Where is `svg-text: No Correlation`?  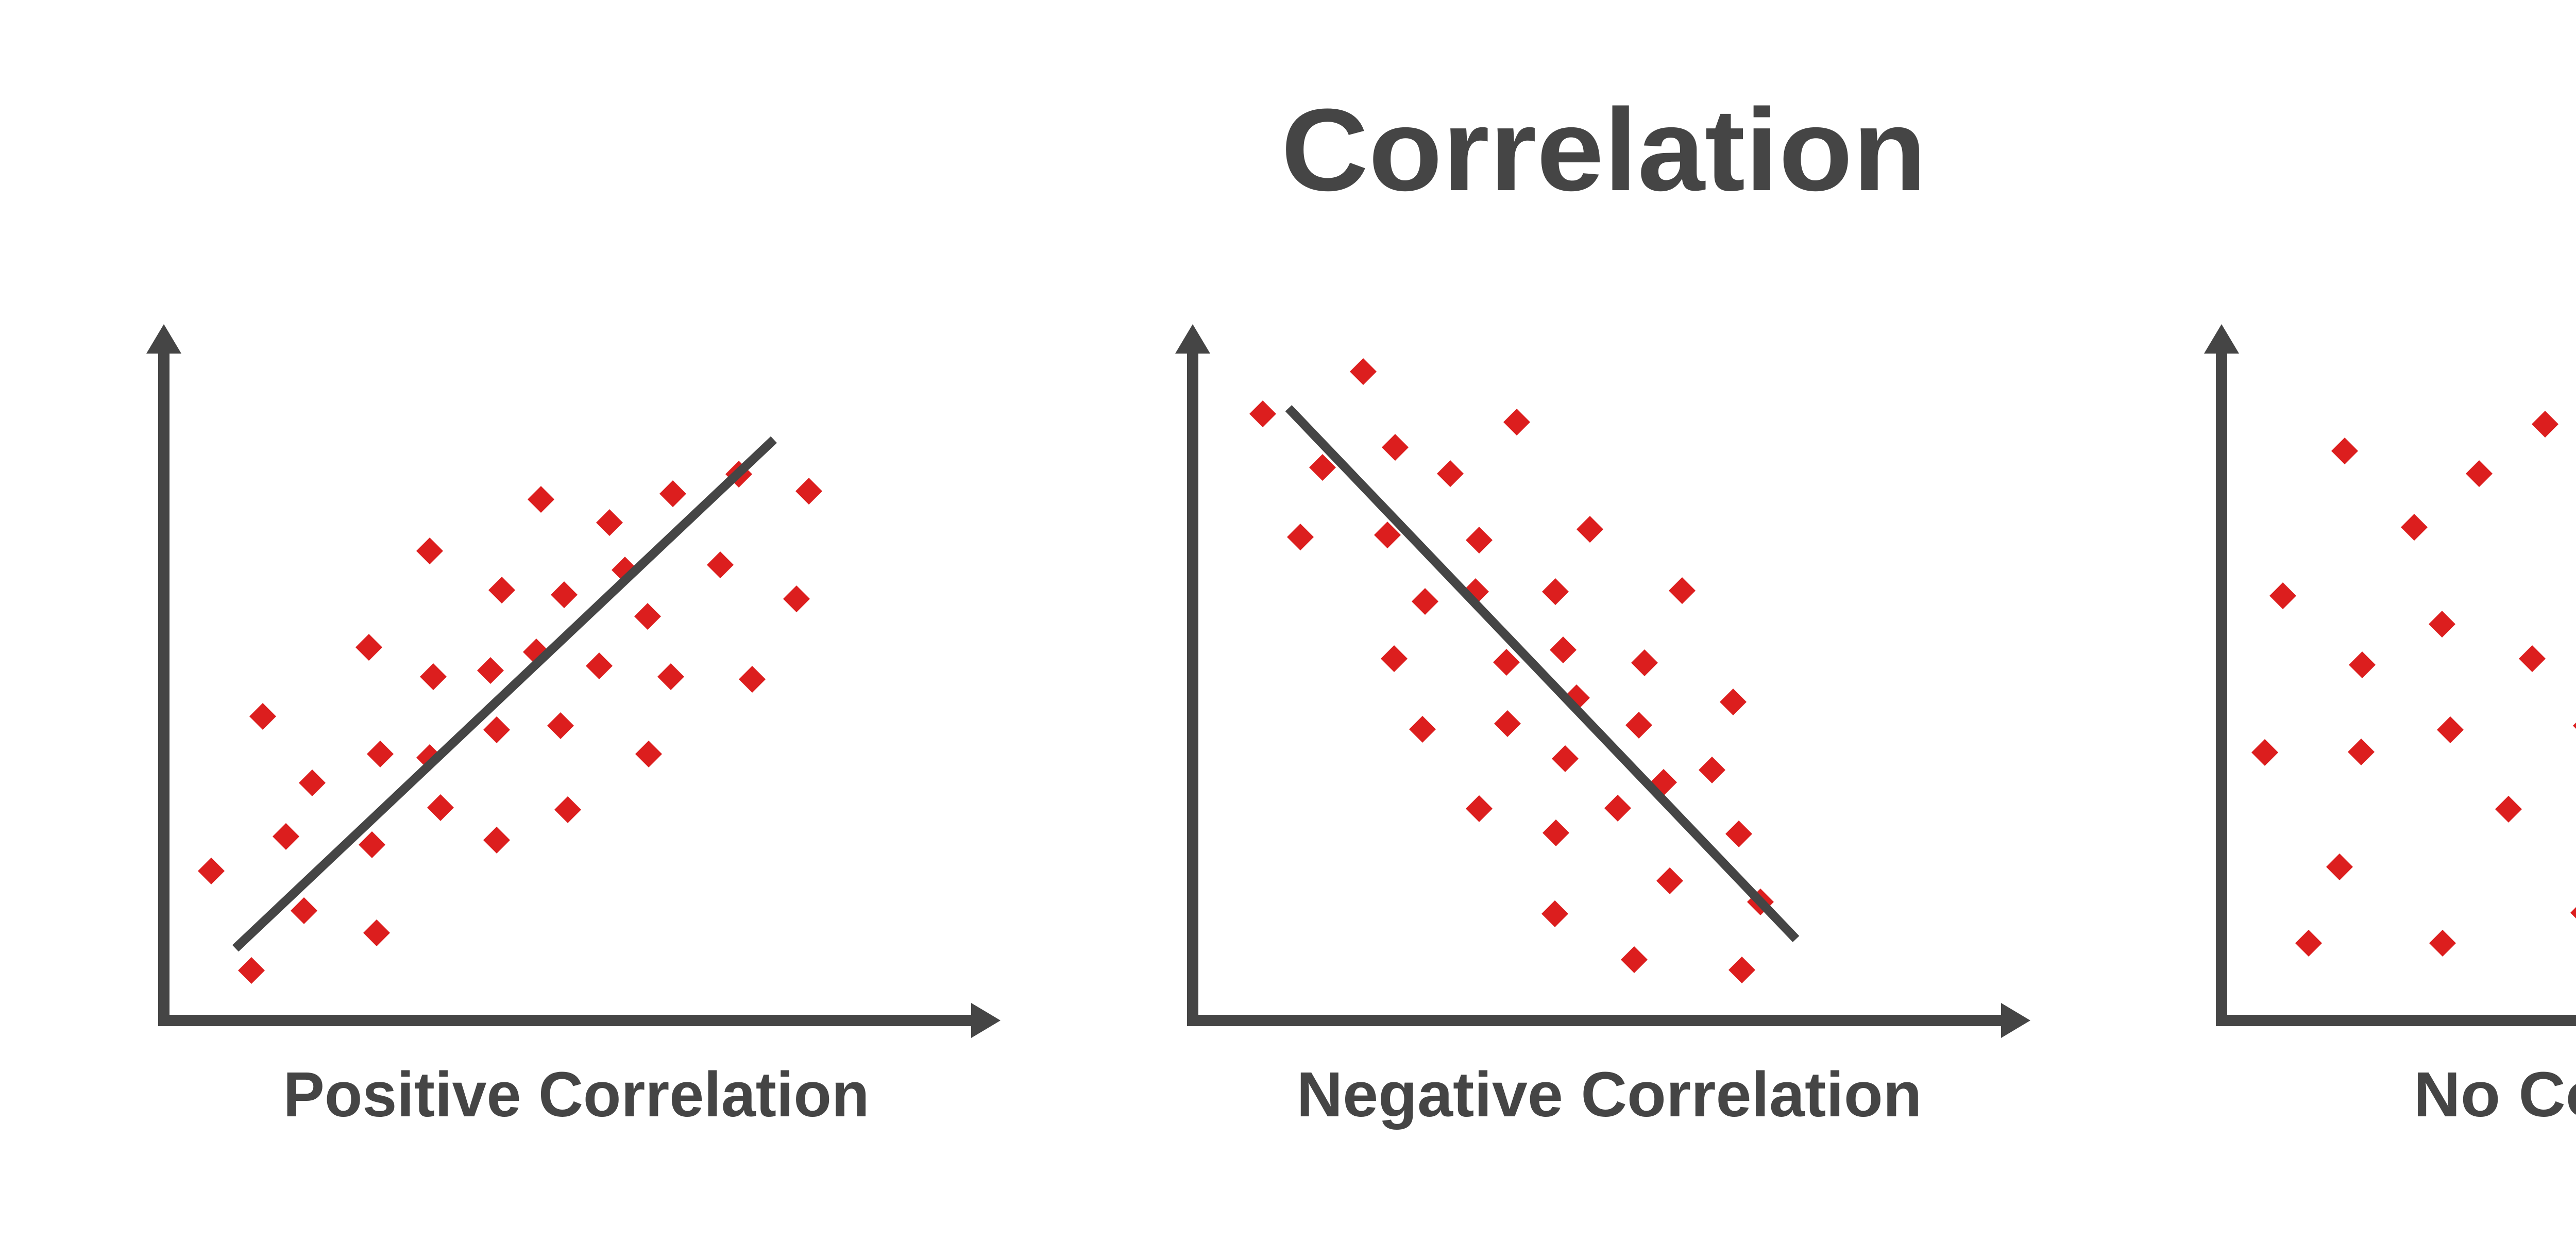
svg-text: No Correlation is located at coordinates (2495, 1095).